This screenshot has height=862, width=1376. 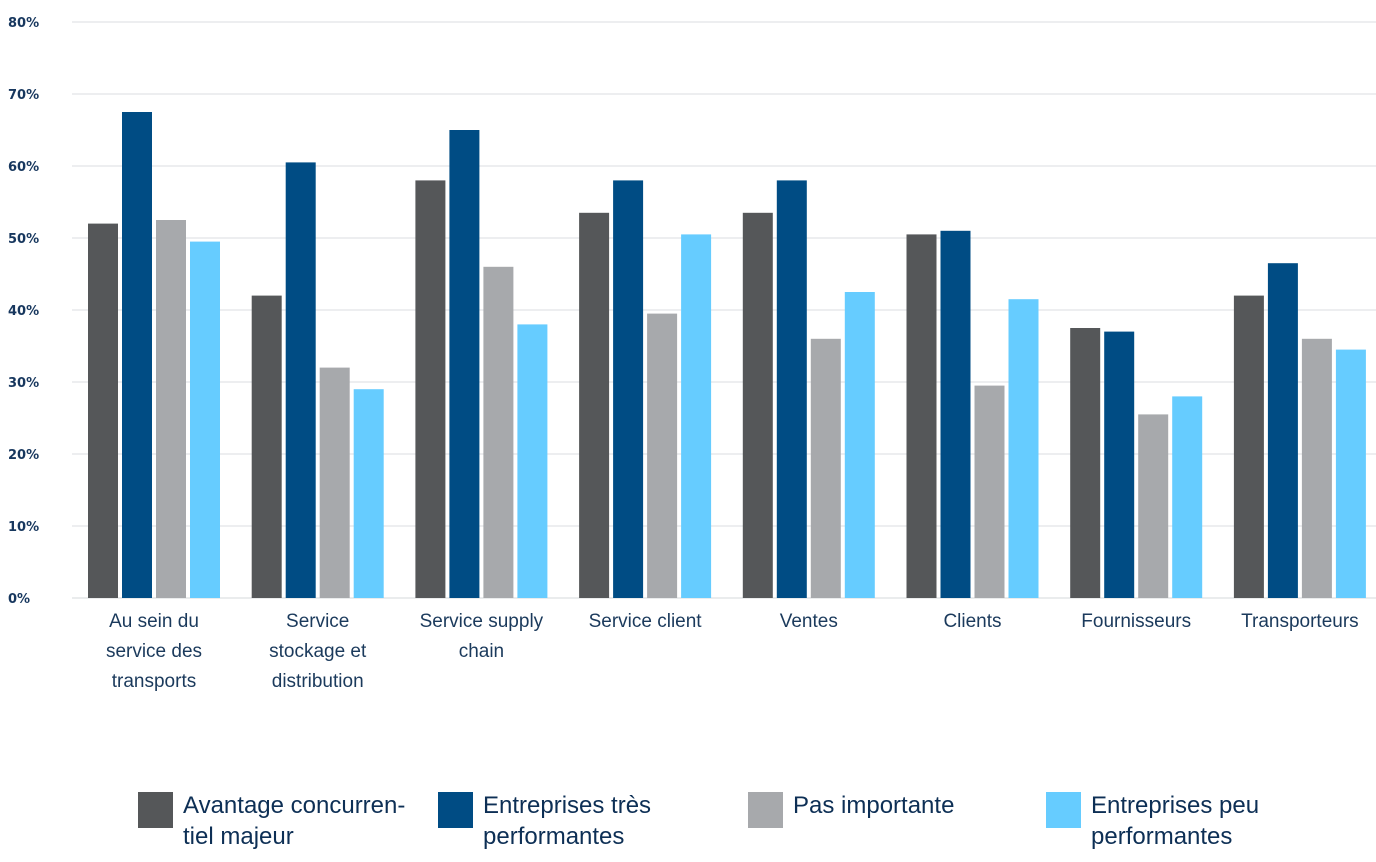 What do you see at coordinates (23, 167) in the screenshot?
I see `y-tick-label: 60%` at bounding box center [23, 167].